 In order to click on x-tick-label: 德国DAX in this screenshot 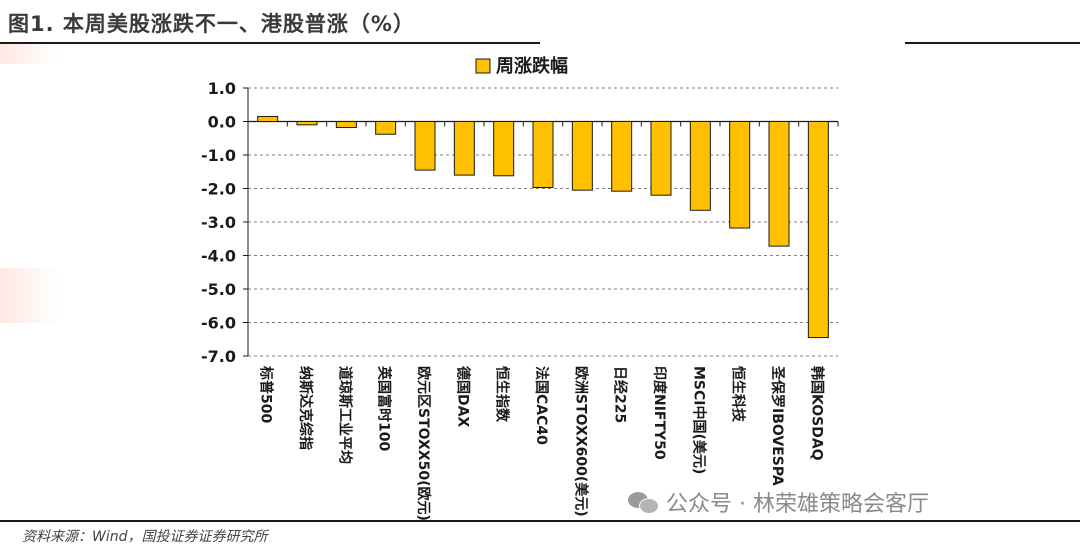, I will do `click(462, 396)`.